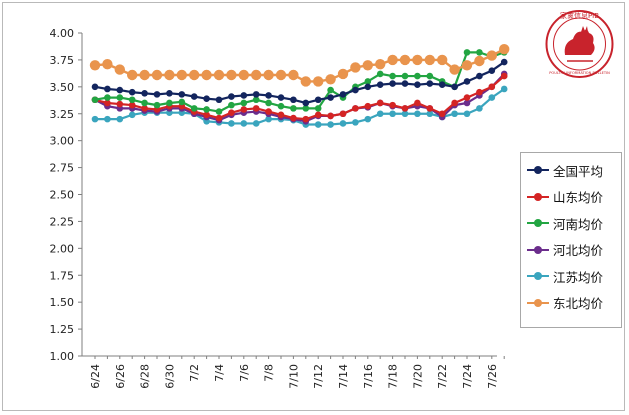  I want to click on y-tick-label: 3.00, so click(62, 141).